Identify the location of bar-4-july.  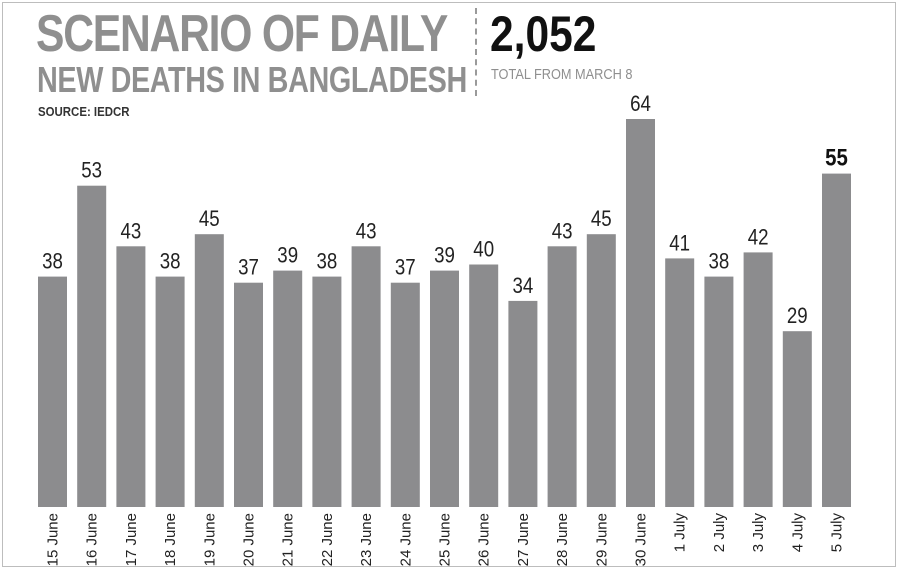
(797, 419).